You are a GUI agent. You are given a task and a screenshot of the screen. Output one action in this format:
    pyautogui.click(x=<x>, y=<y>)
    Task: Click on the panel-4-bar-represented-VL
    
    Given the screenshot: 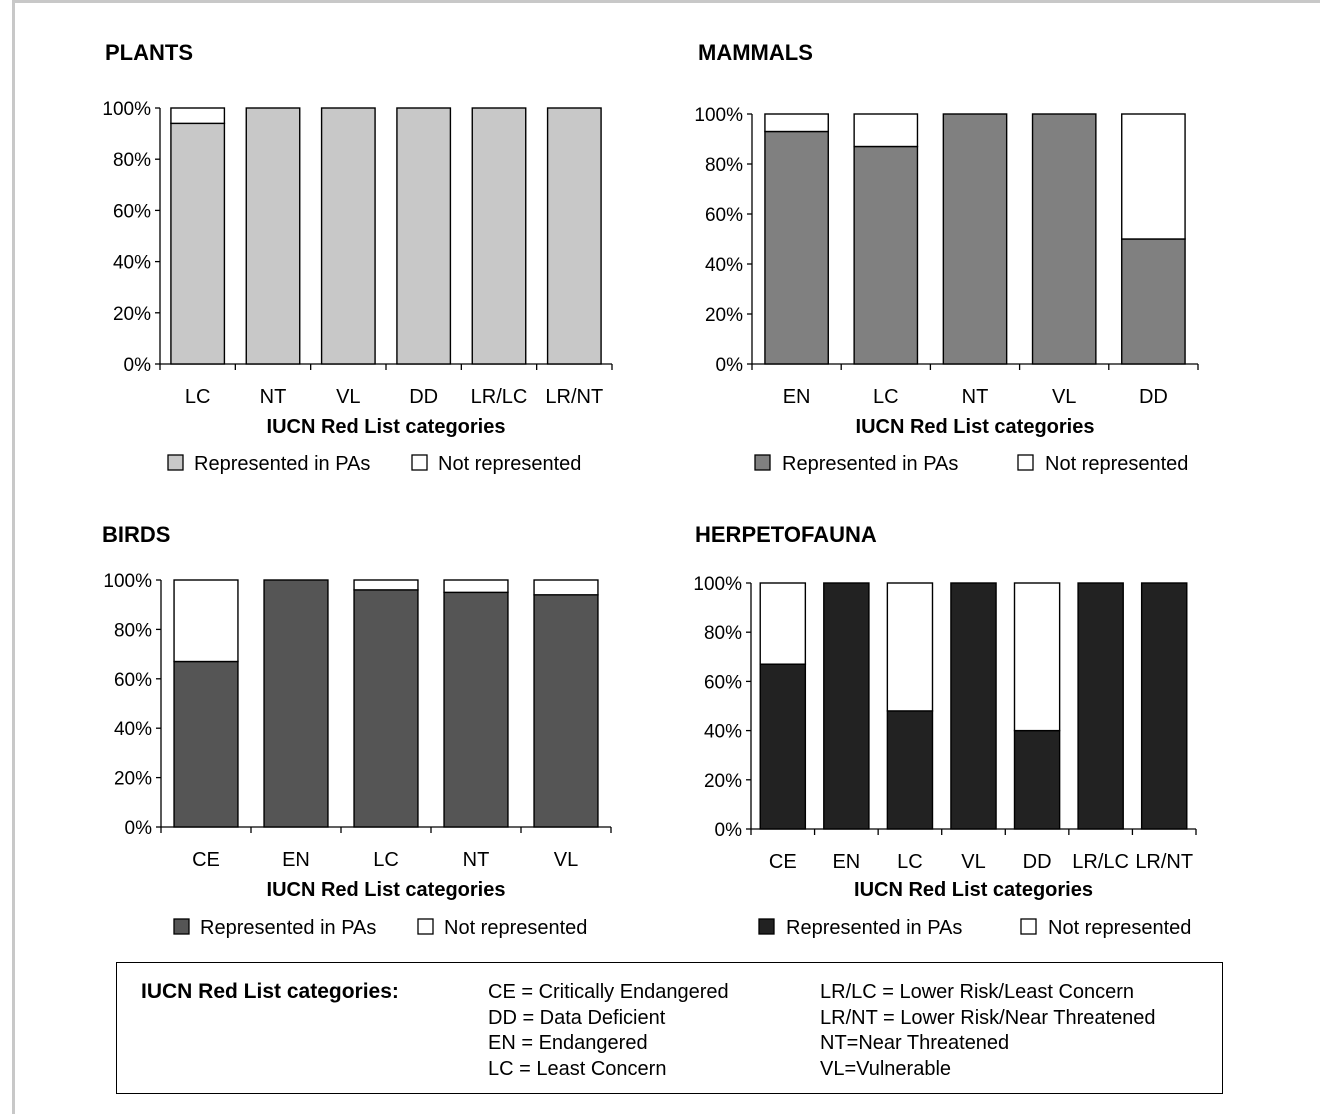 What is the action you would take?
    pyautogui.click(x=973, y=706)
    